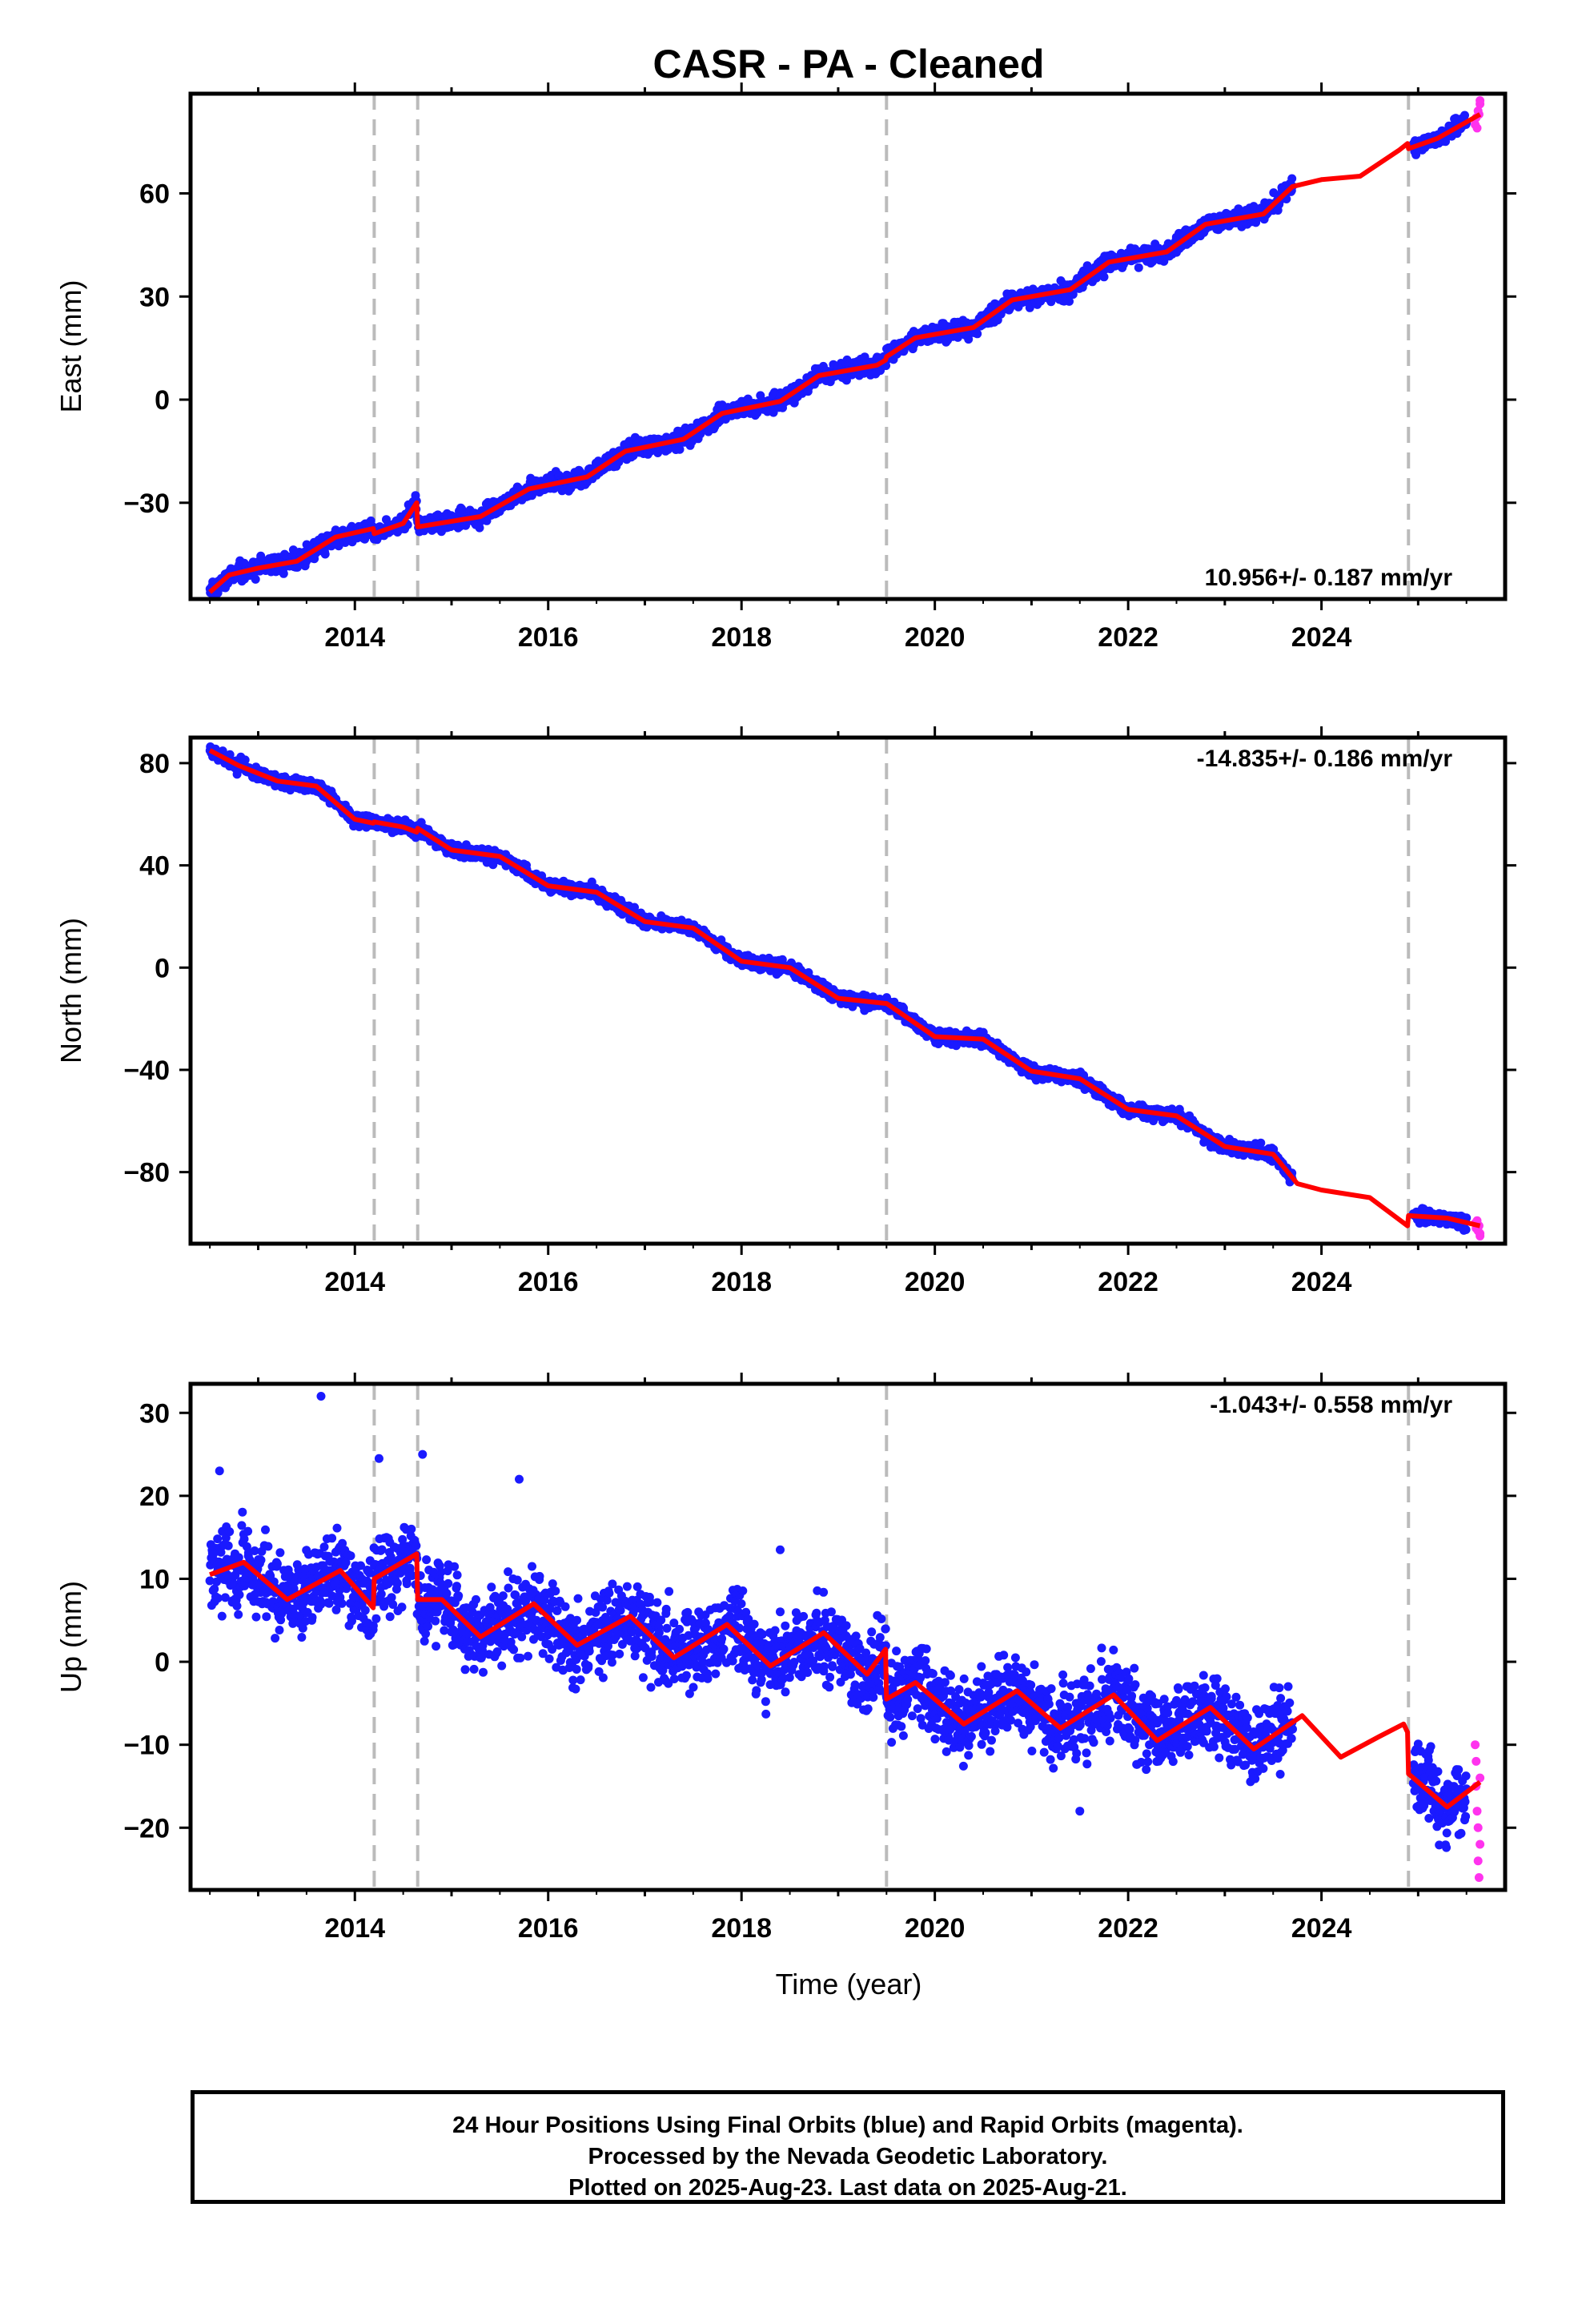  What do you see at coordinates (70, 1637) in the screenshot?
I see `up-y-axis-label: Up (mm)` at bounding box center [70, 1637].